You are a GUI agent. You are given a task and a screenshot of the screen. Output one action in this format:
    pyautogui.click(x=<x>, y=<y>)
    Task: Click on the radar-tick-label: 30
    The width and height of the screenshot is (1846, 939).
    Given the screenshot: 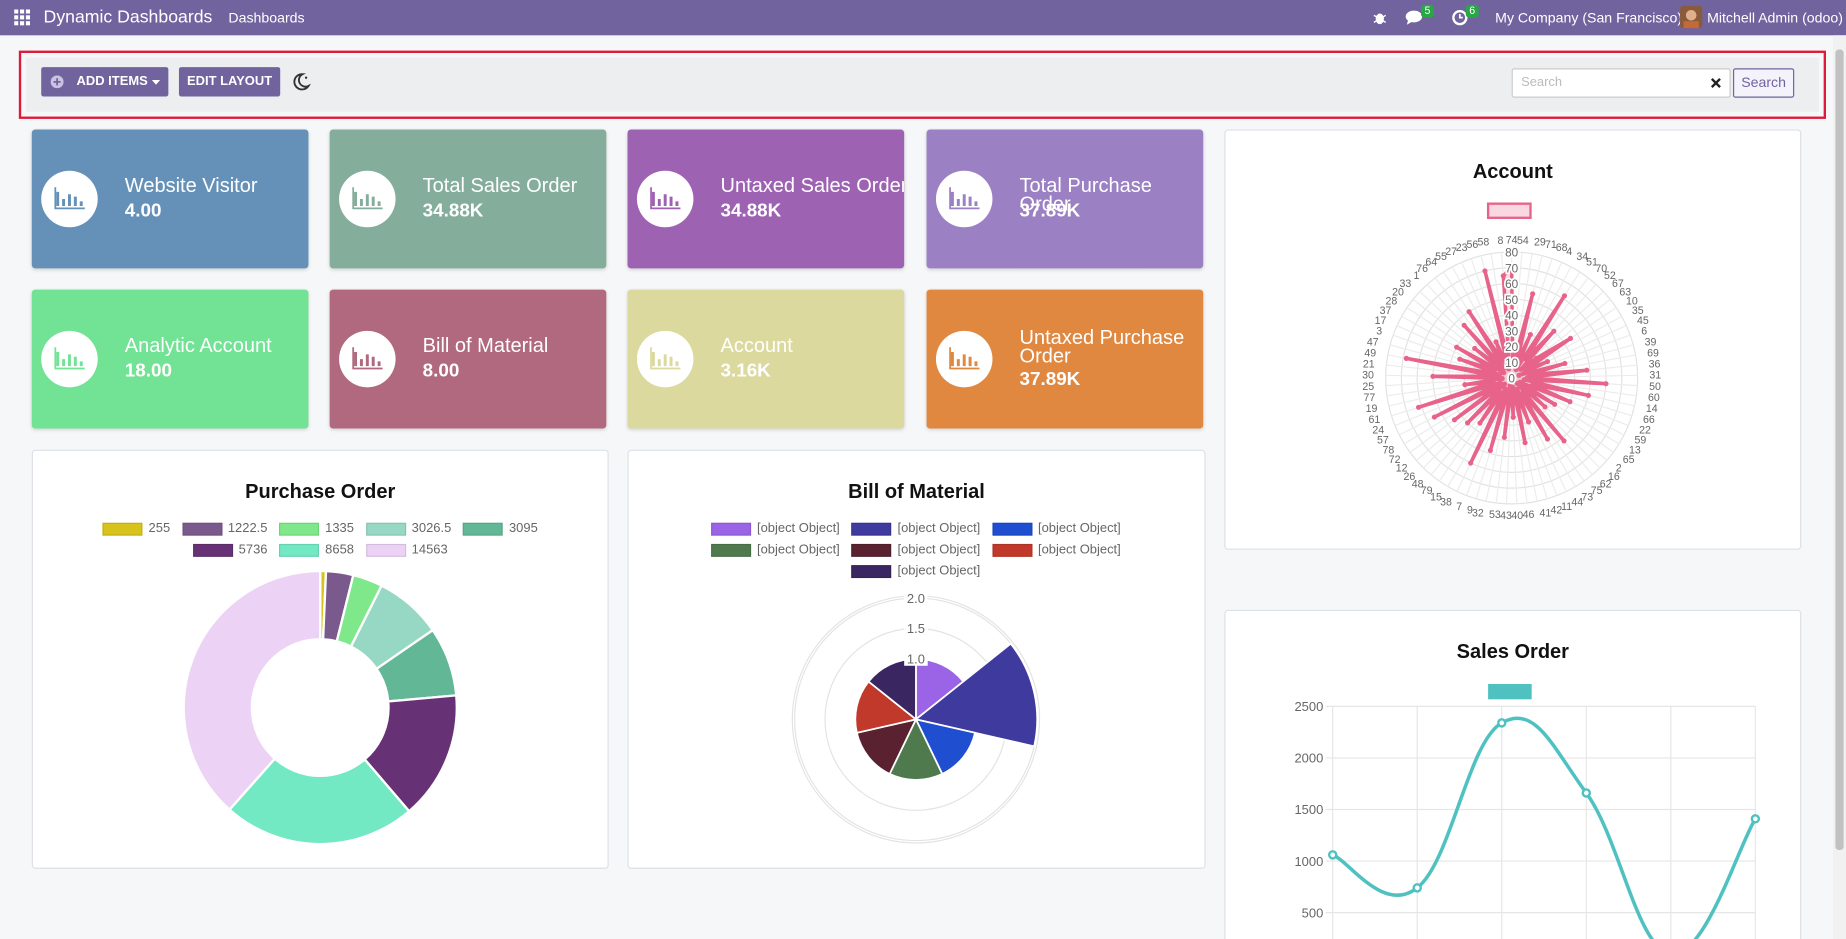 What is the action you would take?
    pyautogui.click(x=1512, y=331)
    